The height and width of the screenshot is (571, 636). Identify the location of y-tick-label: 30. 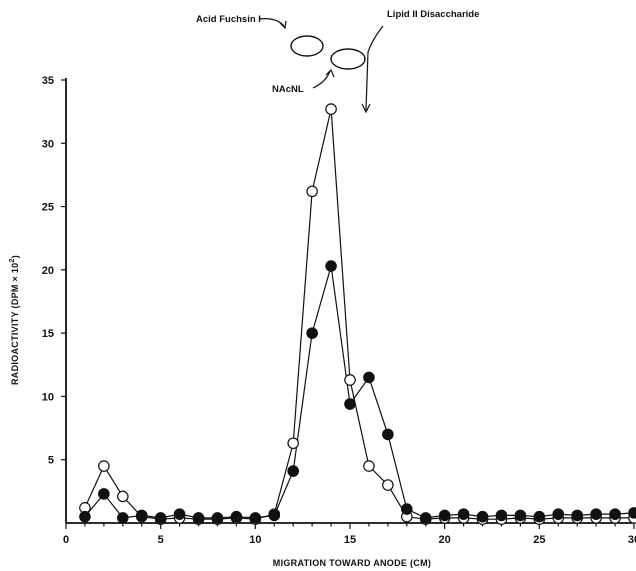
(48, 144).